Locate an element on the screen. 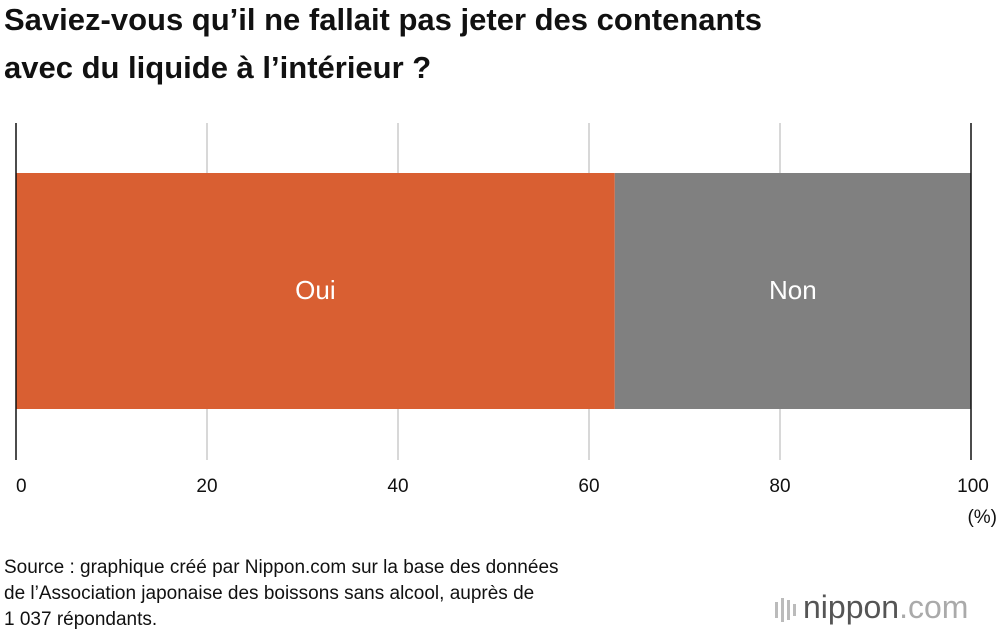 This screenshot has width=1000, height=641. logo-text: .com is located at coordinates (933, 607).